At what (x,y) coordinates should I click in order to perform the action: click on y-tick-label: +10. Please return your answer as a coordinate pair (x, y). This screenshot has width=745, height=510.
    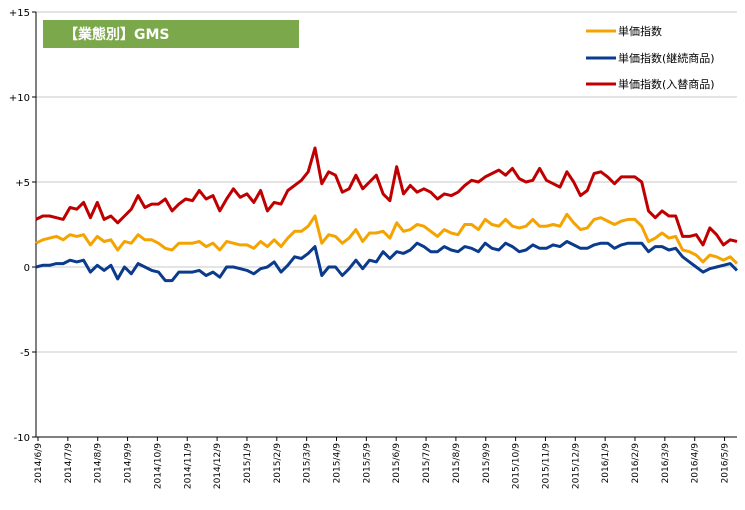
    Looking at the image, I should click on (19, 98).